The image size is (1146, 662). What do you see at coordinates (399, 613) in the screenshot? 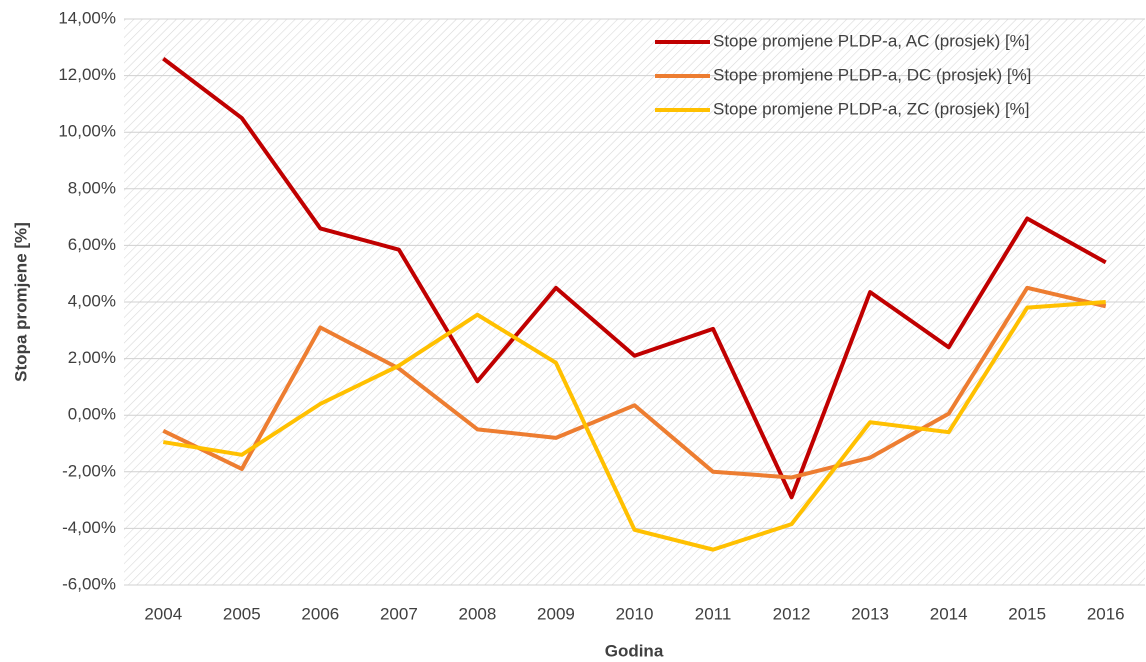
I see `x-tick-label: 2007` at bounding box center [399, 613].